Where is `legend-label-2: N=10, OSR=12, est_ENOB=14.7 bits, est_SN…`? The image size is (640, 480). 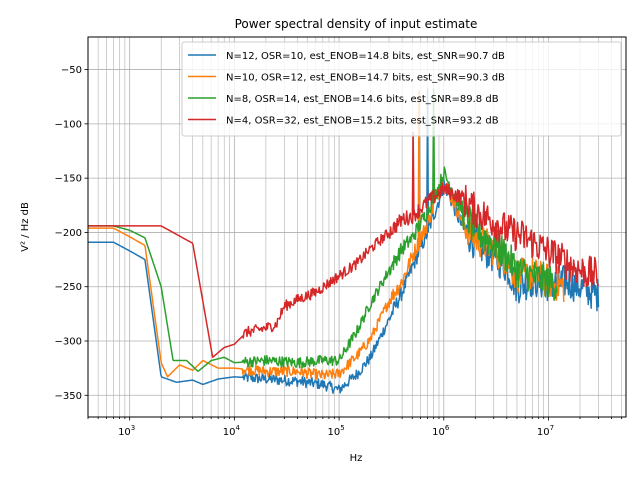 legend-label-2: N=10, OSR=12, est_ENOB=14.7 bits, est_SN… is located at coordinates (365, 78).